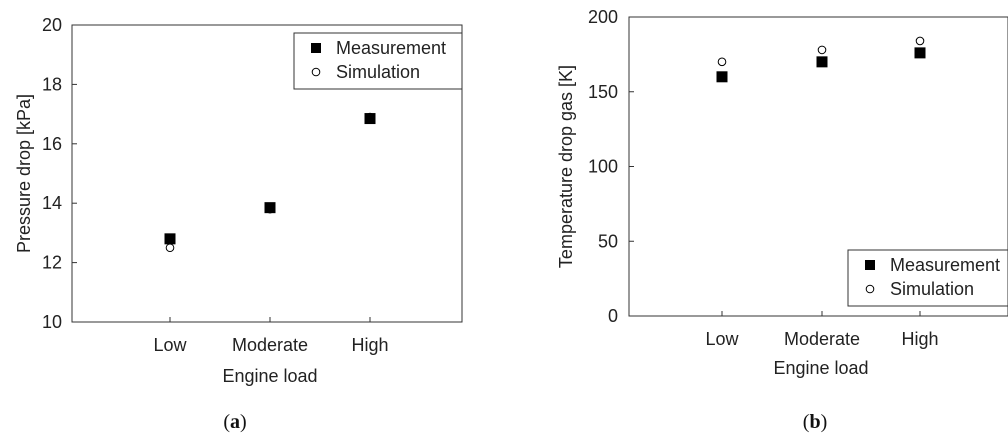  I want to click on y-tick-label: 0, so click(613, 316).